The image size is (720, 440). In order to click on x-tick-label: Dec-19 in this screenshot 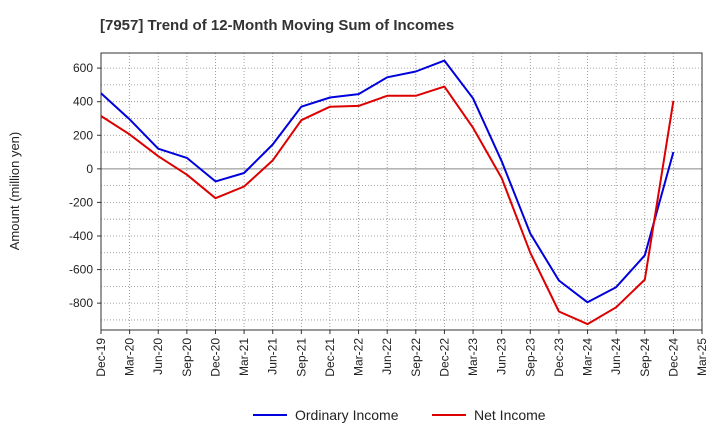, I will do `click(101, 357)`.